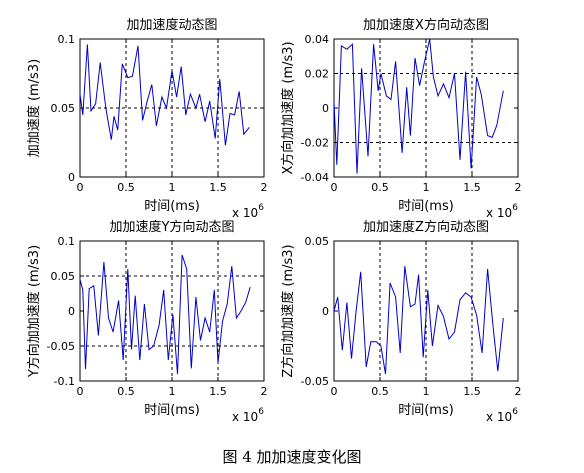 The width and height of the screenshot is (584, 473). I want to click on y-tick-label: -0.1, so click(64, 381).